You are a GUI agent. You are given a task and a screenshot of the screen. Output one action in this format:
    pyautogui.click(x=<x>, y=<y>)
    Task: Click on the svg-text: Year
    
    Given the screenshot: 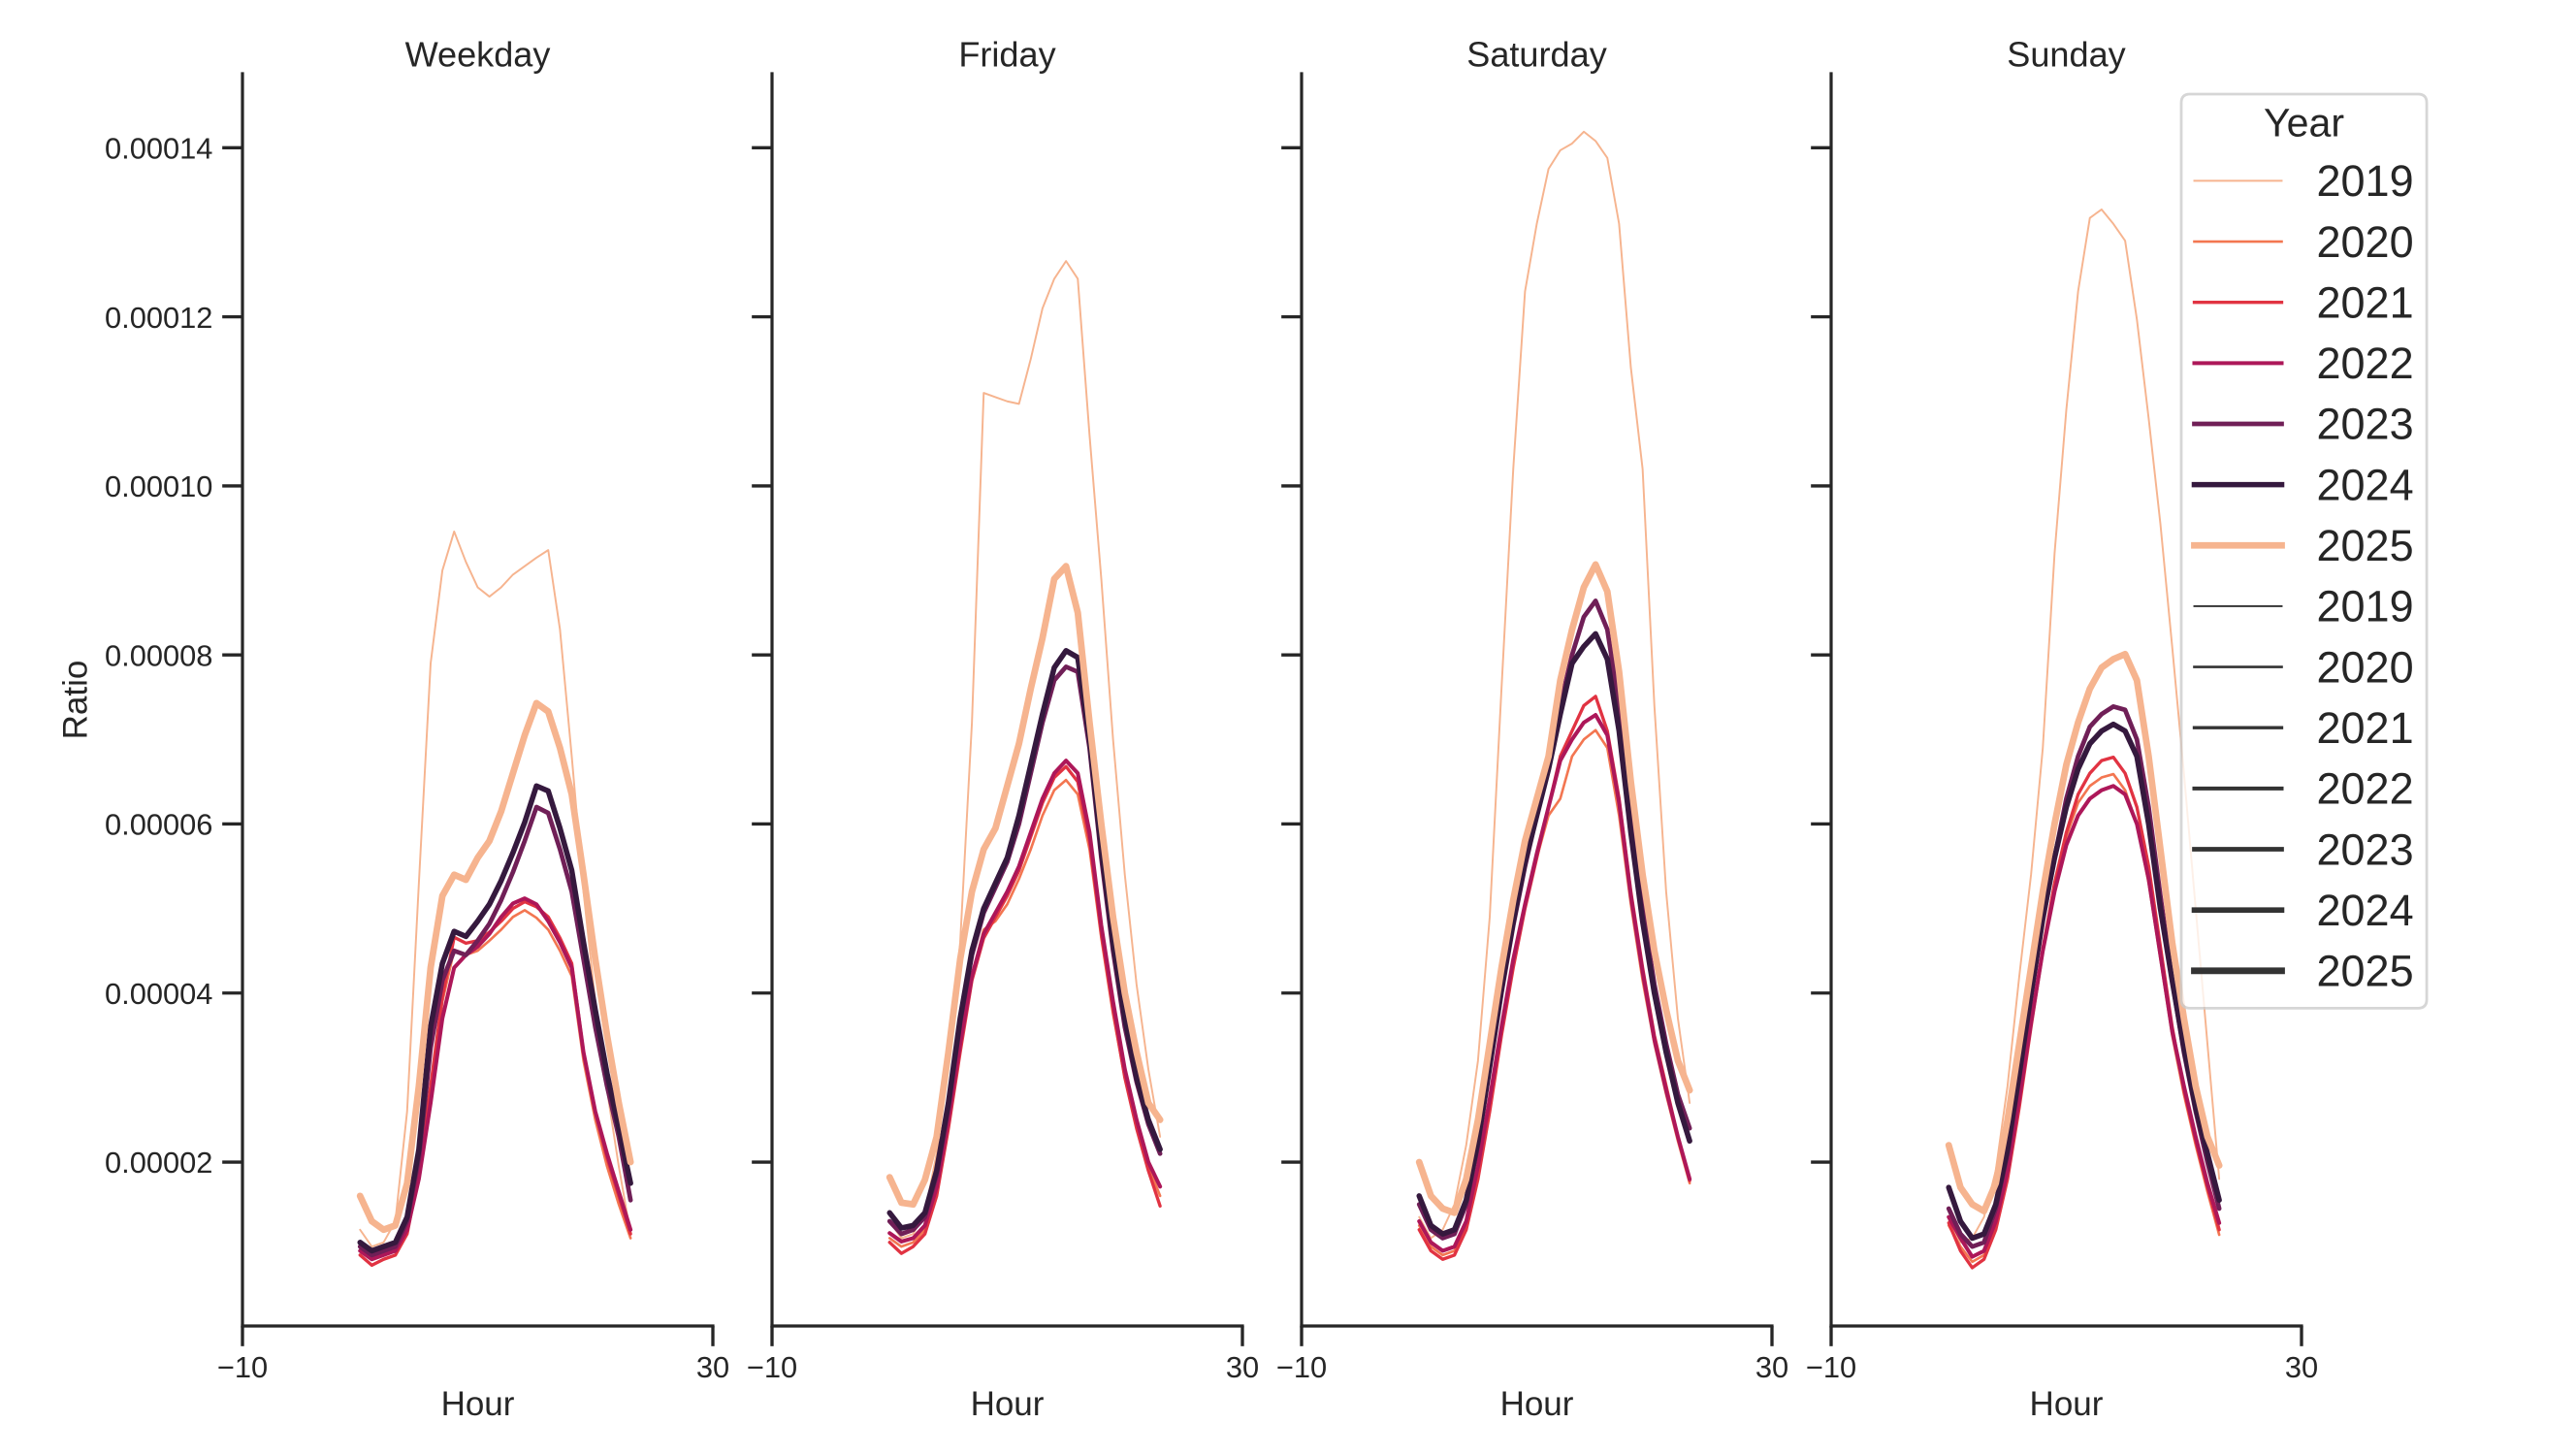 What is the action you would take?
    pyautogui.click(x=2304, y=122)
    